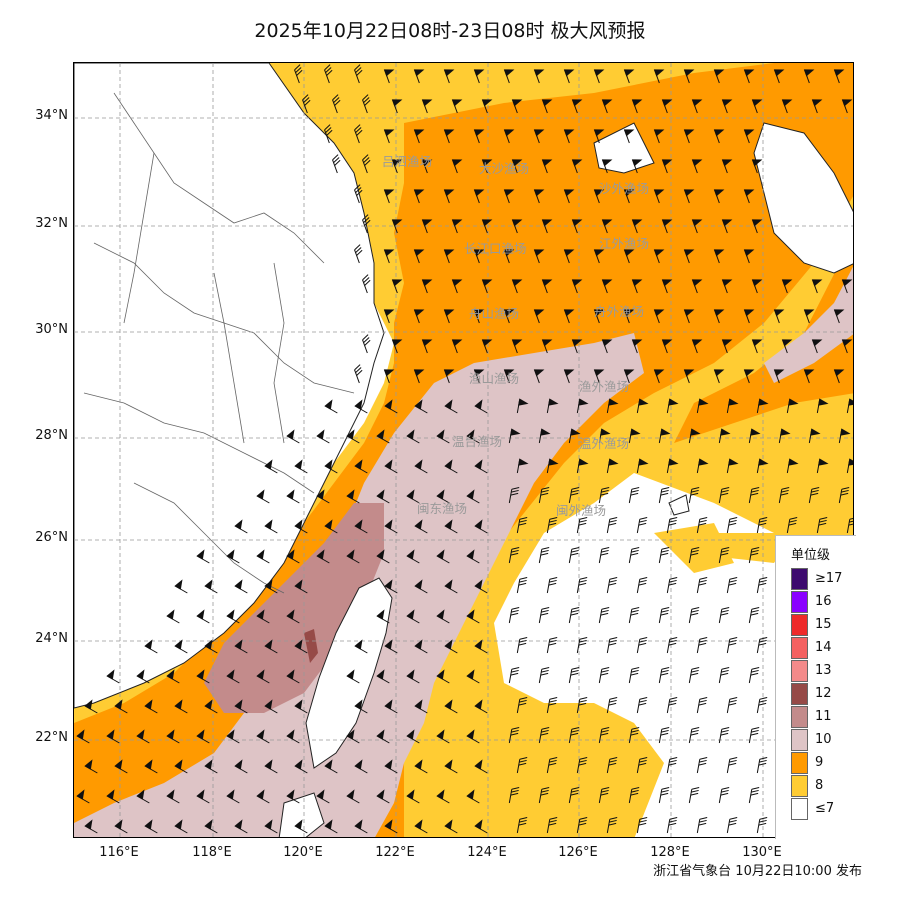  I want to click on latitude-label: 30°N, so click(51, 329).